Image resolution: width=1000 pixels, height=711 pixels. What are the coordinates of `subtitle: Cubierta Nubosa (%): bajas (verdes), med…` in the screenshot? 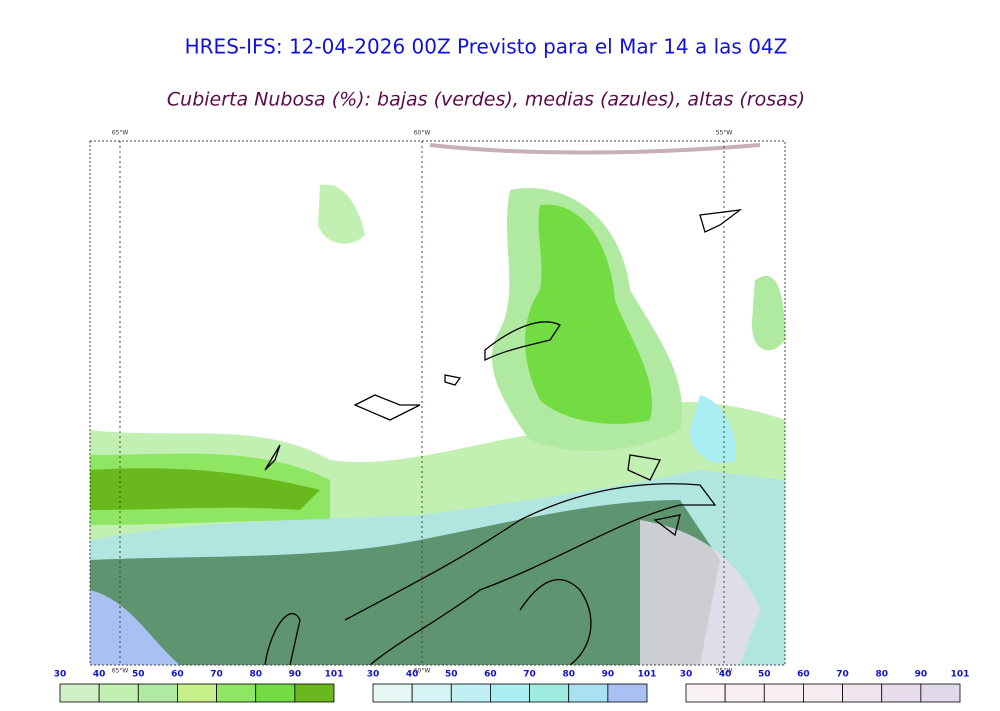 It's located at (486, 100).